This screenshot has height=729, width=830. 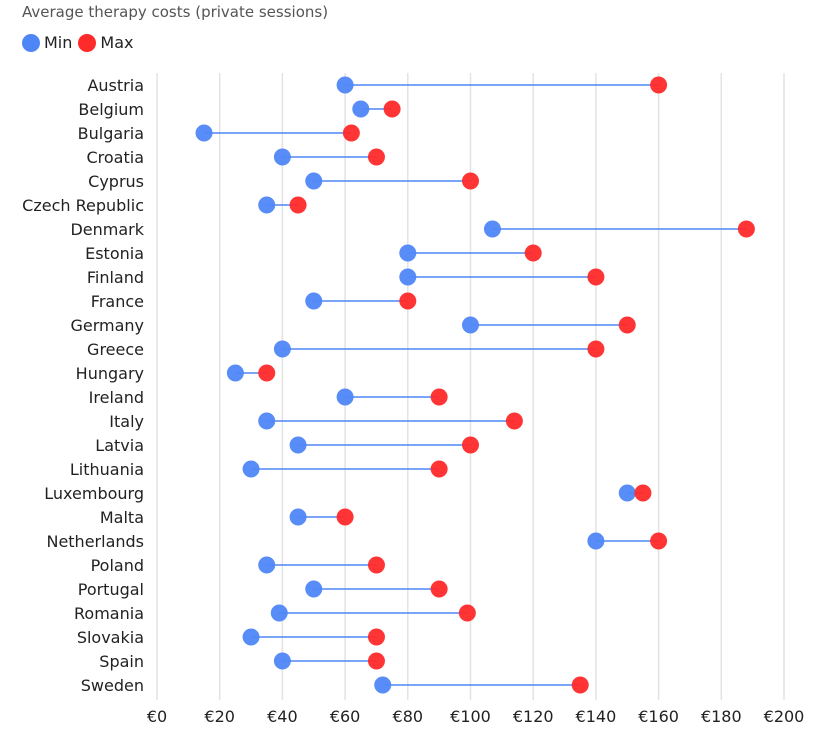 What do you see at coordinates (109, 613) in the screenshot?
I see `category-label: Romania` at bounding box center [109, 613].